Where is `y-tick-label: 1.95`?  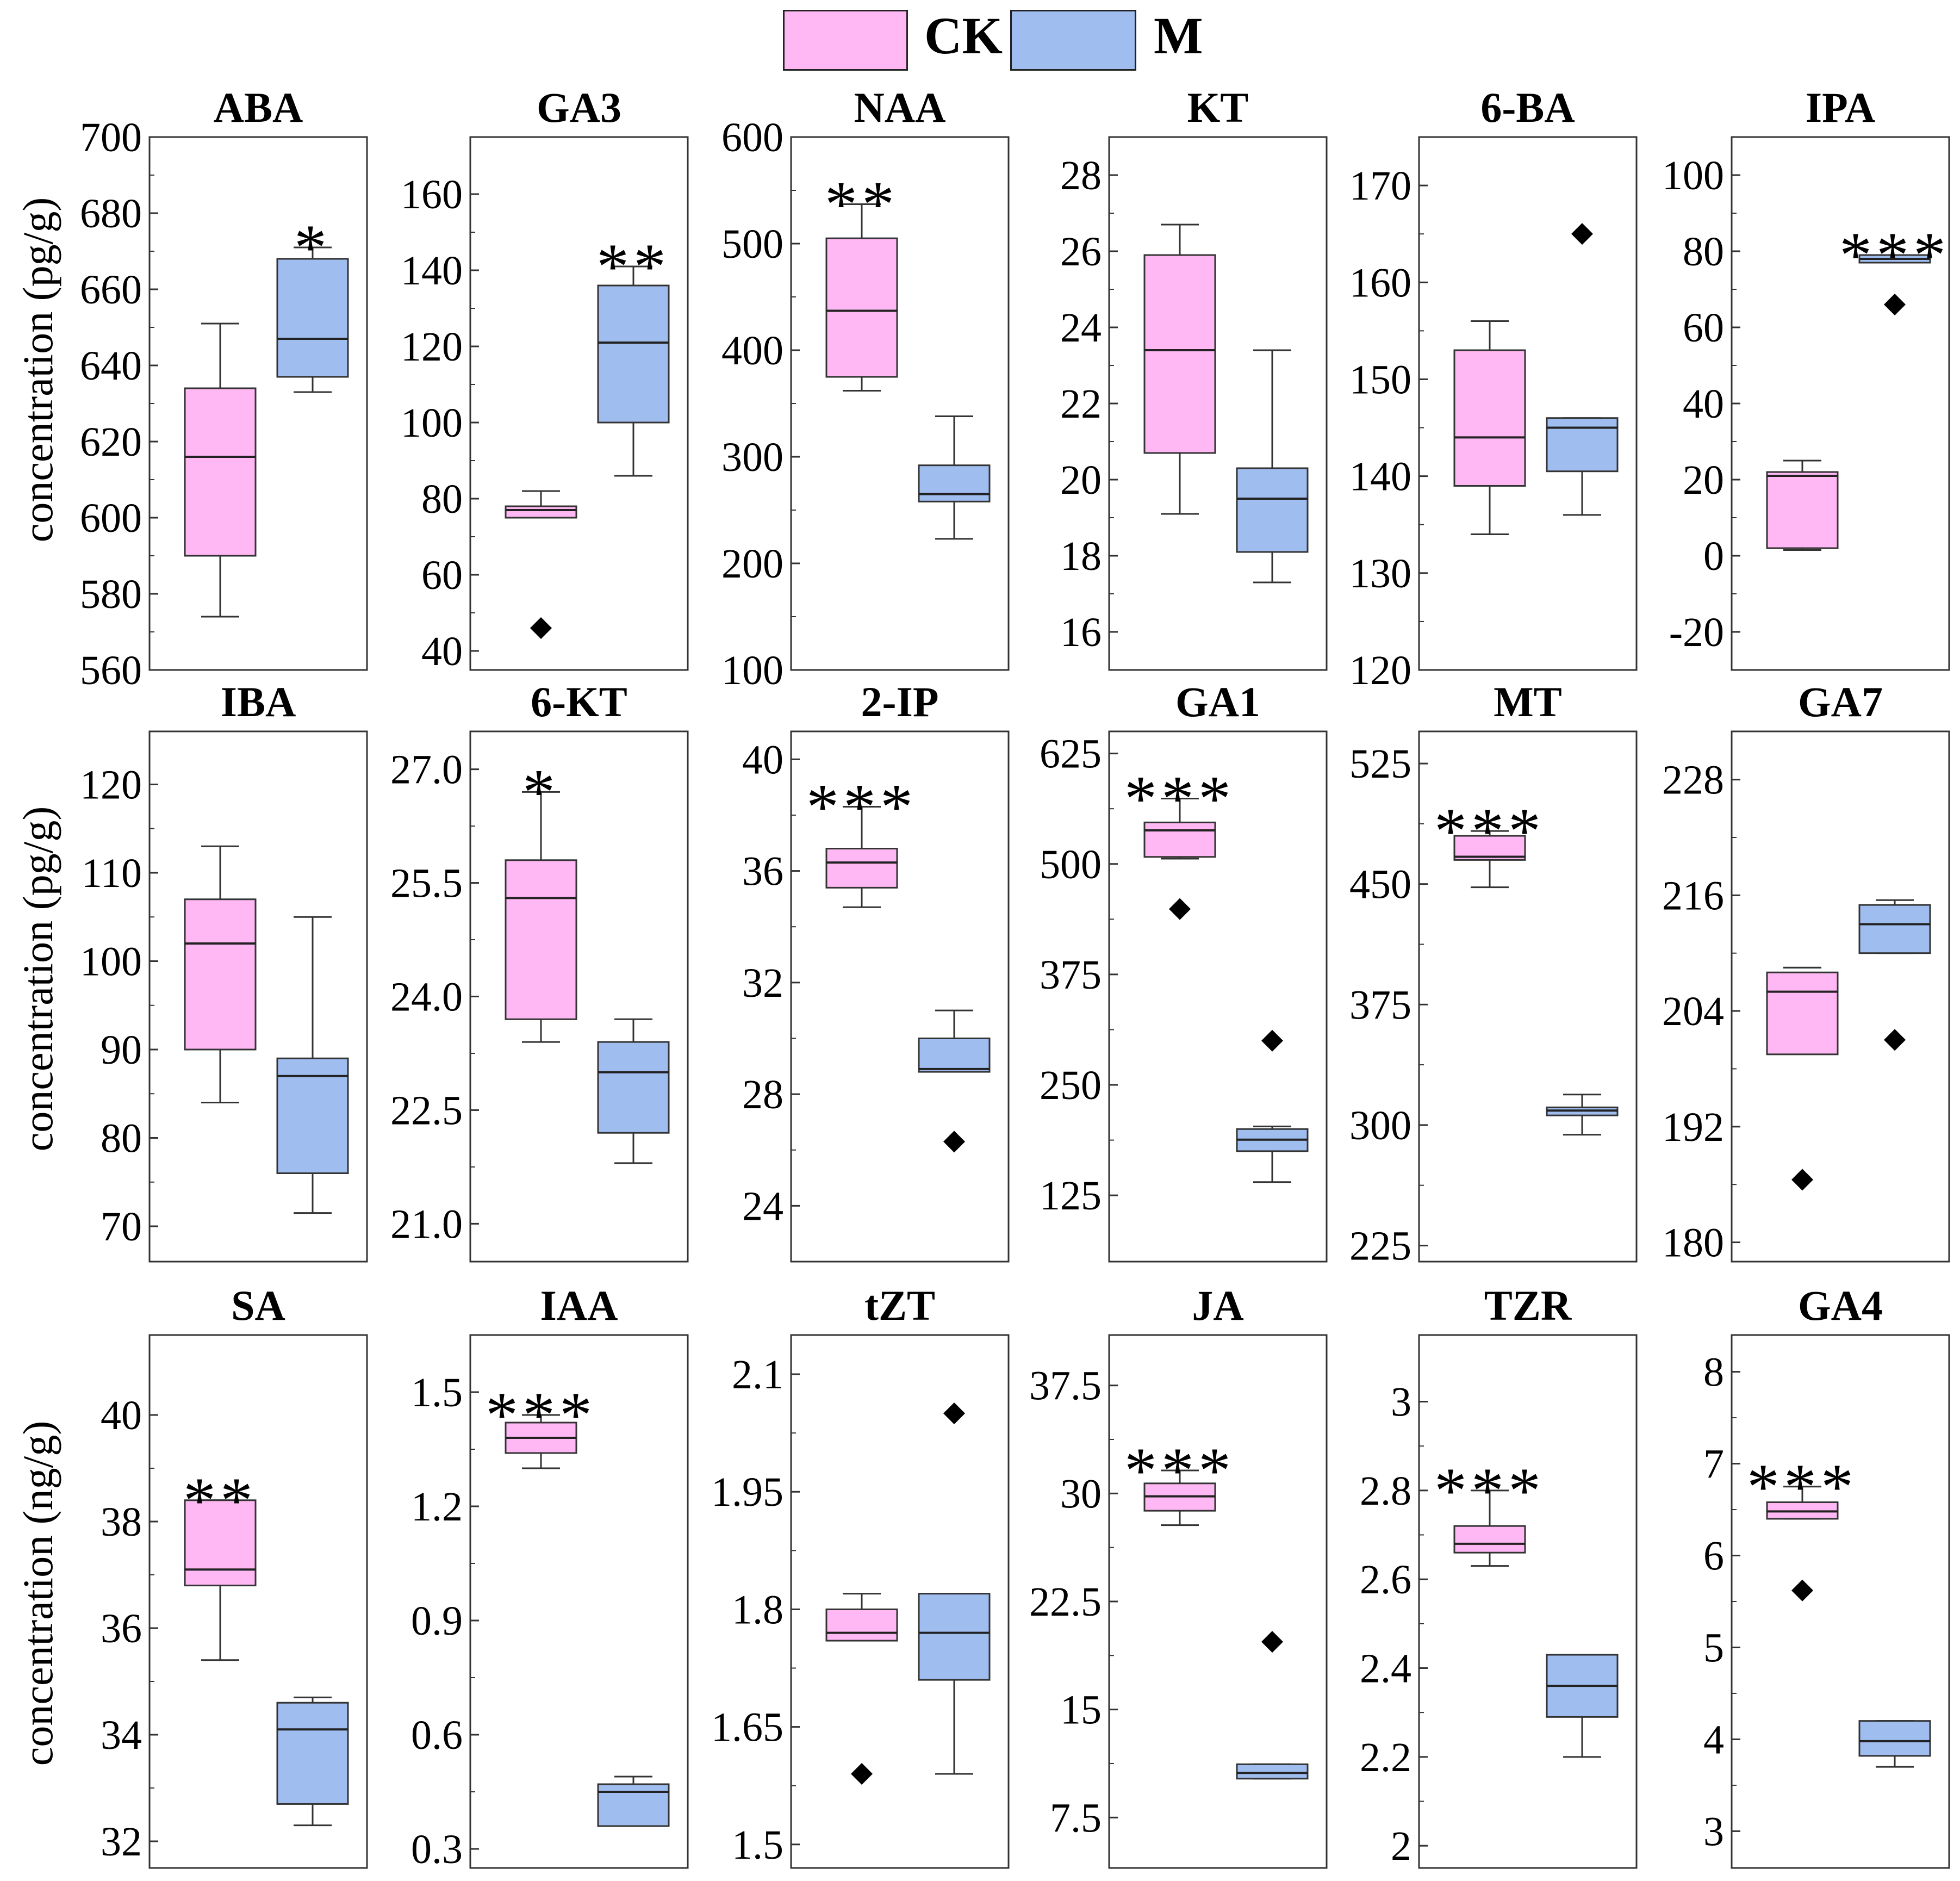 y-tick-label: 1.95 is located at coordinates (747, 1492).